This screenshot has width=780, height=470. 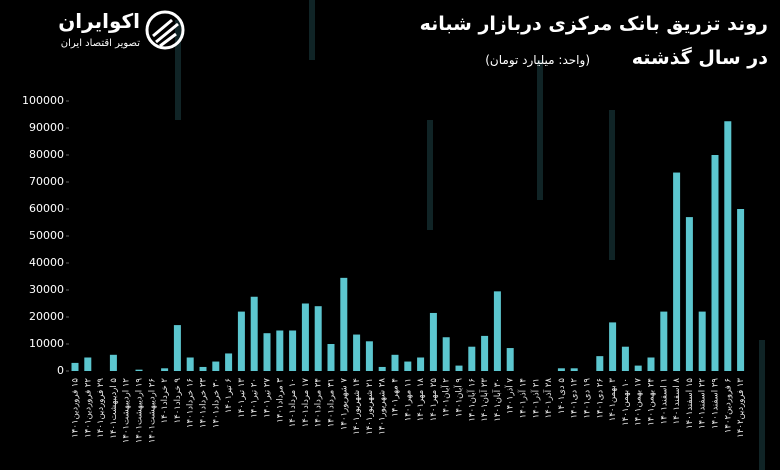 What do you see at coordinates (46, 235) in the screenshot?
I see `y-tick-label: 50000` at bounding box center [46, 235].